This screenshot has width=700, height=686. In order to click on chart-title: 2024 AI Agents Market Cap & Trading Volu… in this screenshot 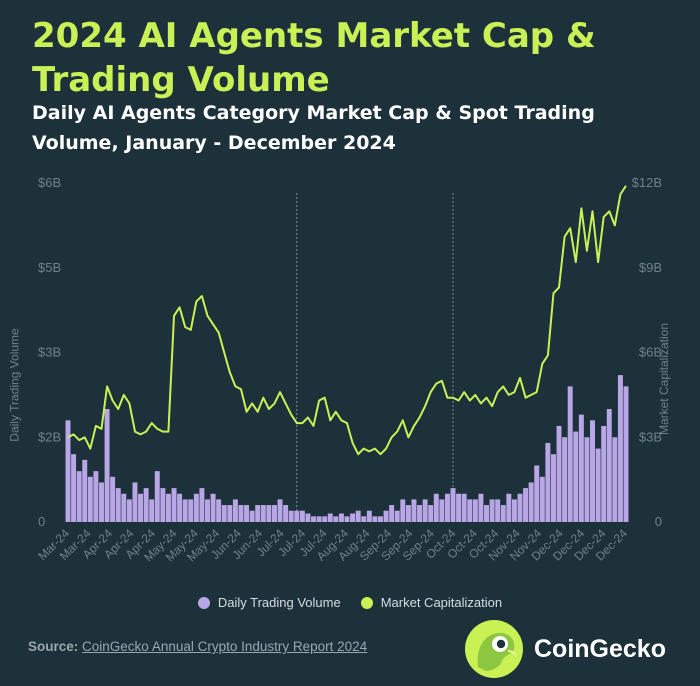, I will do `click(314, 58)`.